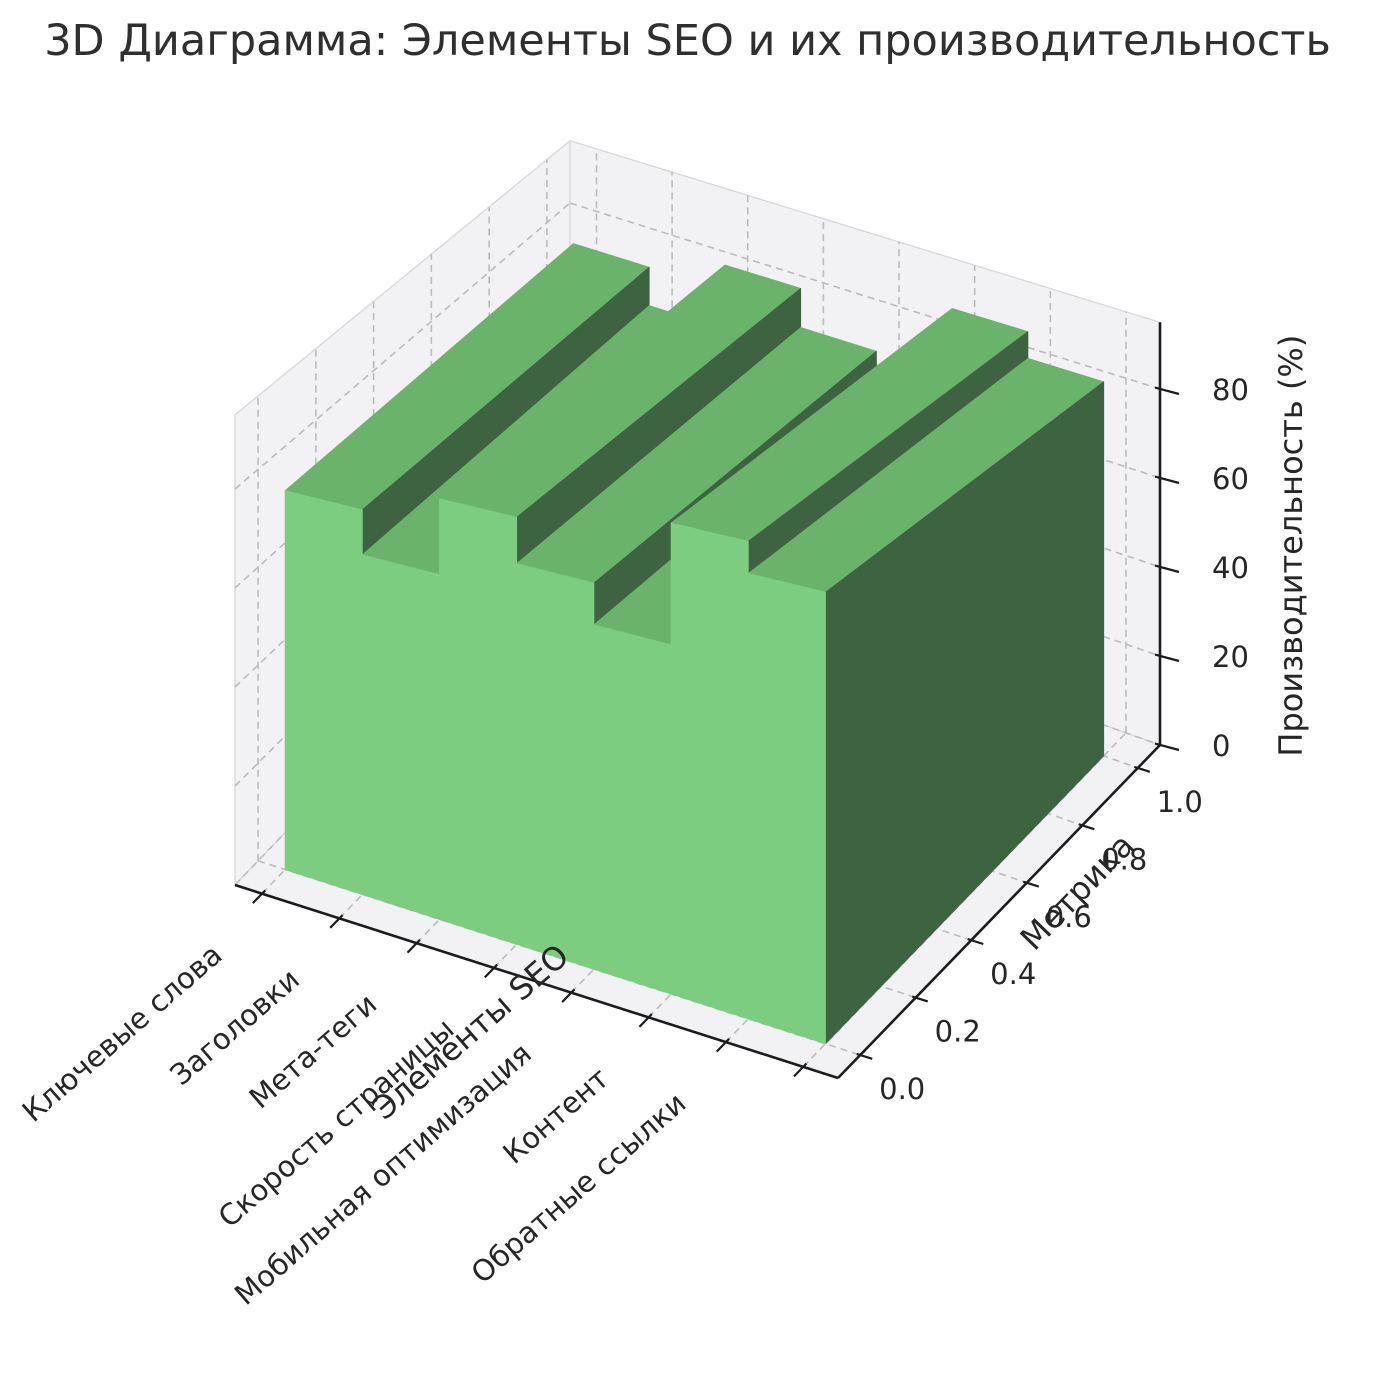 This screenshot has width=1375, height=1389. Describe the element at coordinates (958, 1032) in the screenshot. I see `y-tick-label: 0.2` at that location.